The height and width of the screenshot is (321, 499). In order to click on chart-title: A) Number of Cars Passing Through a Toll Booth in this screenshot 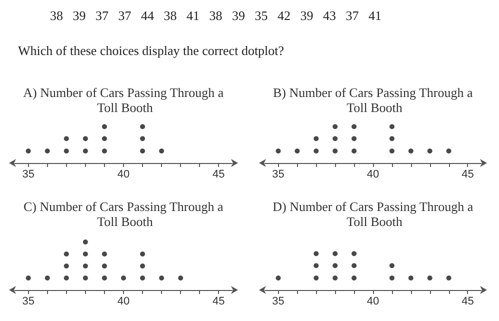, I will do `click(125, 100)`.